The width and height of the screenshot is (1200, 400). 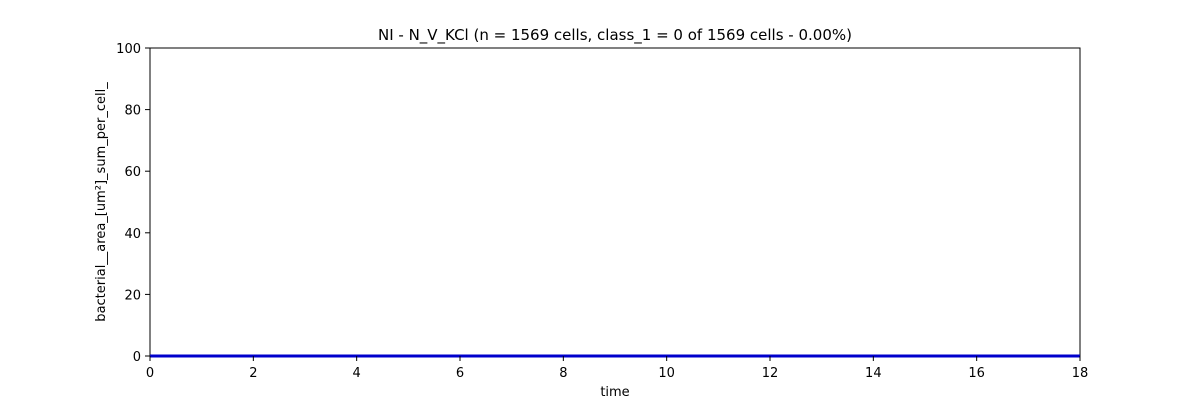 I want to click on x-tick-label: 0, so click(x=150, y=373).